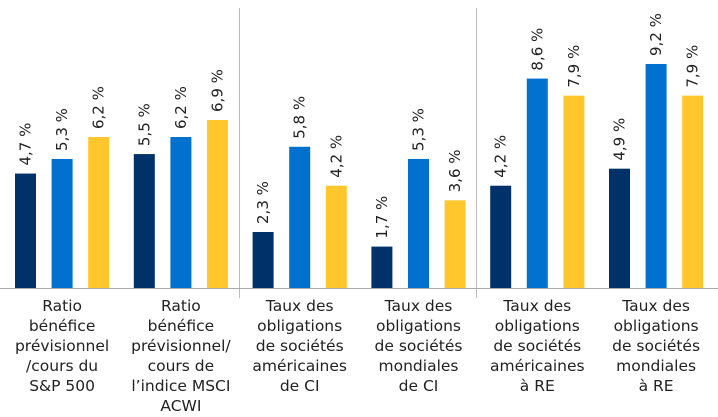  Describe the element at coordinates (218, 90) in the screenshot. I see `data-label: 6,9 %` at that location.